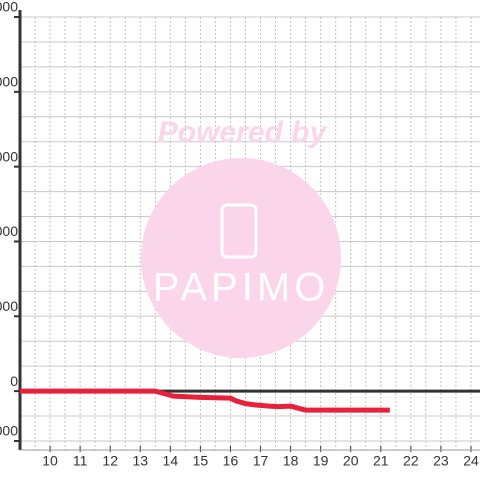 This screenshot has width=480, height=480. What do you see at coordinates (243, 132) in the screenshot?
I see `watermark-title: Powered by` at bounding box center [243, 132].